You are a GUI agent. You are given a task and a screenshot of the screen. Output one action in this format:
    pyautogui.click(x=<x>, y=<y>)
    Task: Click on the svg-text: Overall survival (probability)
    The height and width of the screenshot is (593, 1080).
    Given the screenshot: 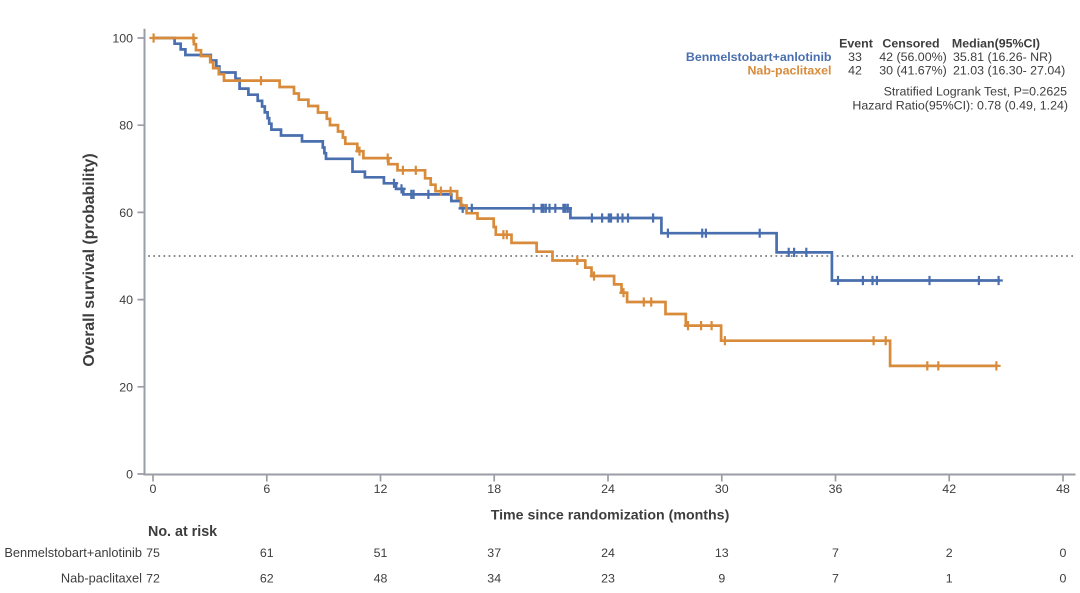 What is the action you would take?
    pyautogui.click(x=89, y=259)
    